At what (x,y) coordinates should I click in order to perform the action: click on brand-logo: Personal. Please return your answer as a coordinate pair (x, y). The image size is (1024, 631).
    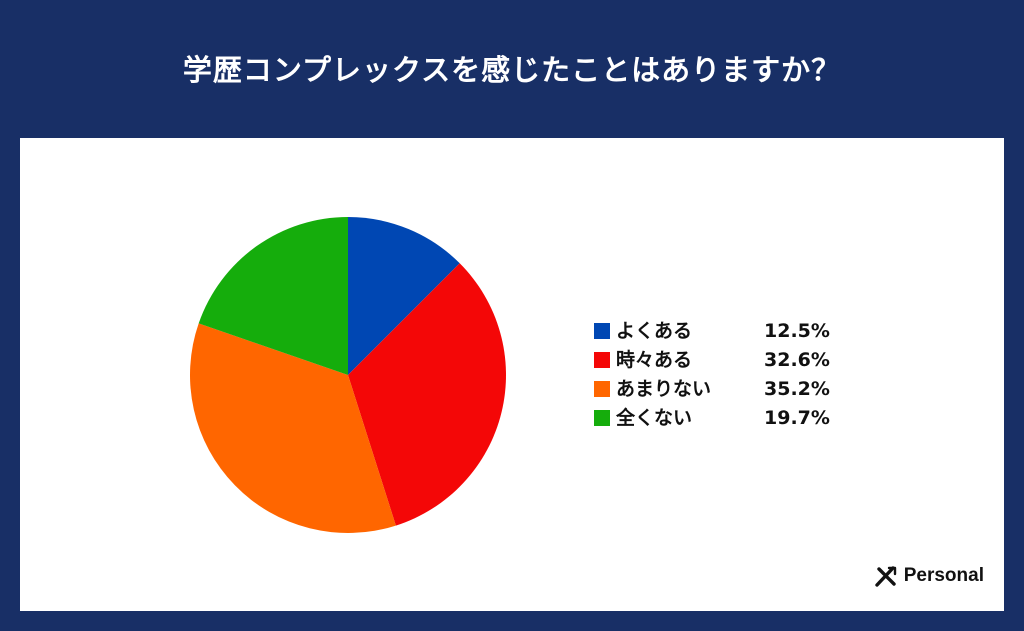
    Looking at the image, I should click on (929, 576).